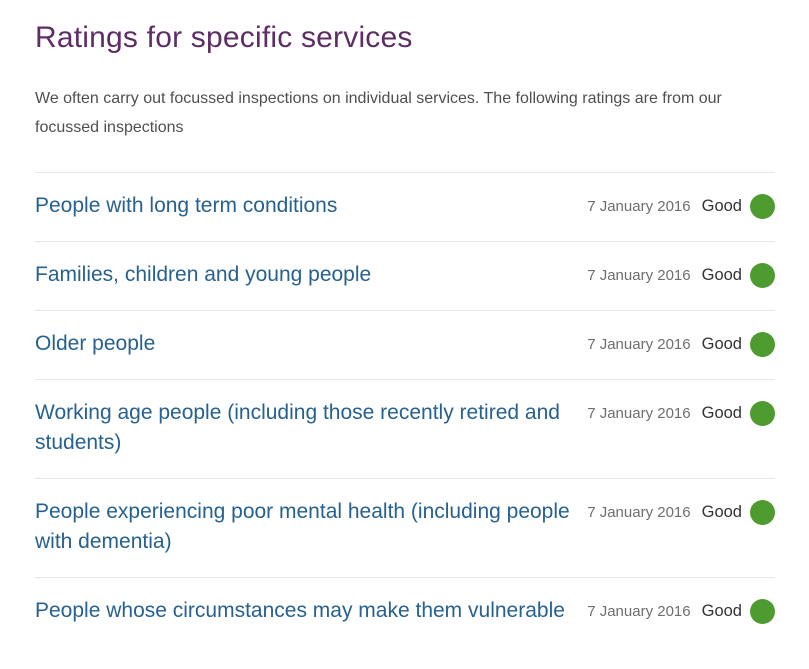  What do you see at coordinates (405, 344) in the screenshot?
I see `rating-row: Older people 7 January 2016 Good` at bounding box center [405, 344].